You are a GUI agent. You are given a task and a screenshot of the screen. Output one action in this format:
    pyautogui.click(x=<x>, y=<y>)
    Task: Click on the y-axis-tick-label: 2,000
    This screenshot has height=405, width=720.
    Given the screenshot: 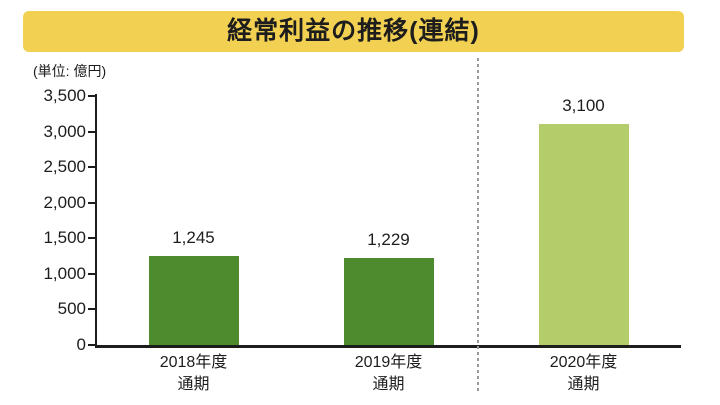 What is the action you would take?
    pyautogui.click(x=64, y=202)
    